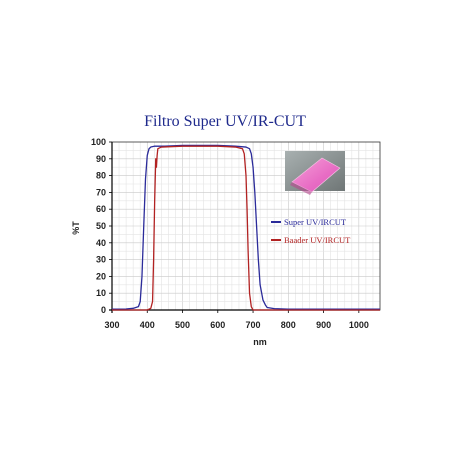 Image resolution: width=455 pixels, height=460 pixels. I want to click on y-tick-label: 10, so click(101, 293).